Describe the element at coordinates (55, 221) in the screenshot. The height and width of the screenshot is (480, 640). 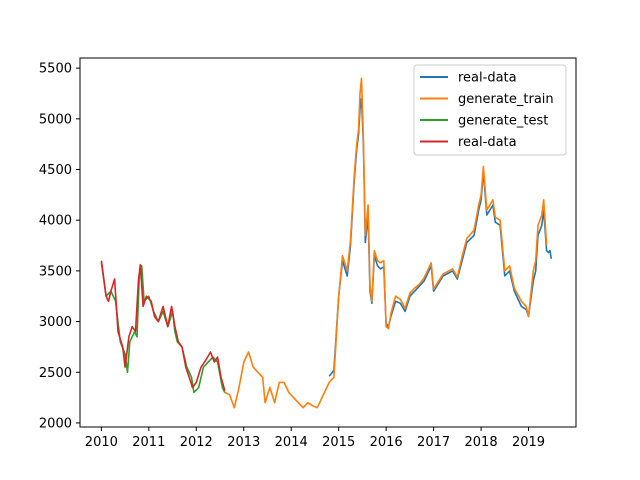
I see `y-tick-label: 4000` at that location.